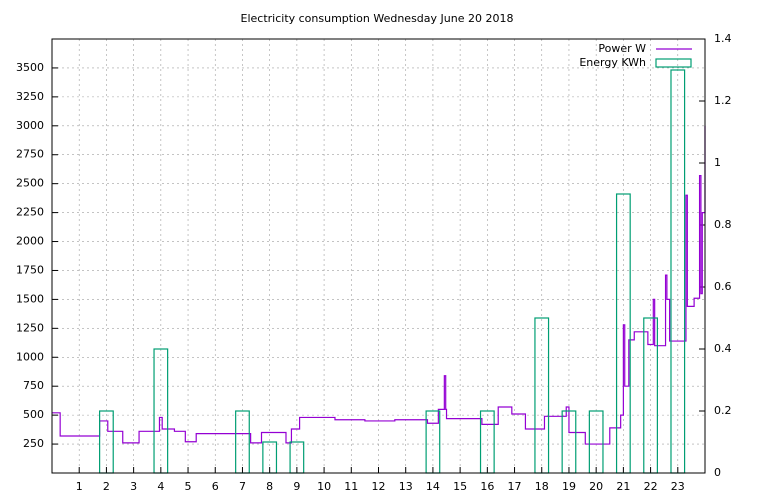  What do you see at coordinates (673, 63) in the screenshot?
I see `legend-swatch` at bounding box center [673, 63].